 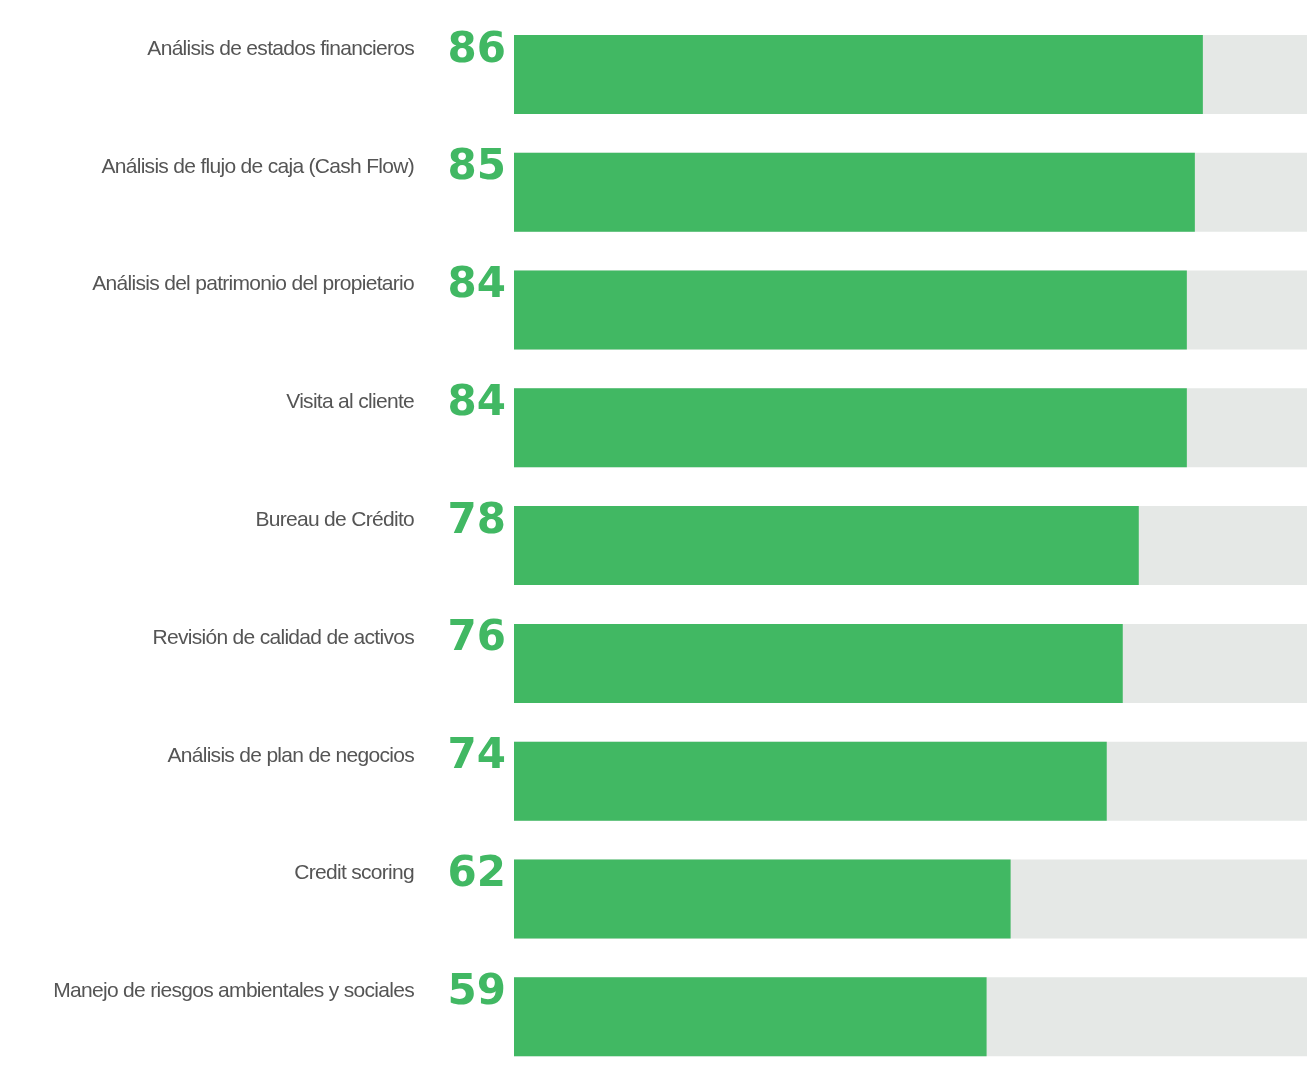 I want to click on y-tick-label: Manejo de riesgos ambientales y sociales, so click(x=234, y=990).